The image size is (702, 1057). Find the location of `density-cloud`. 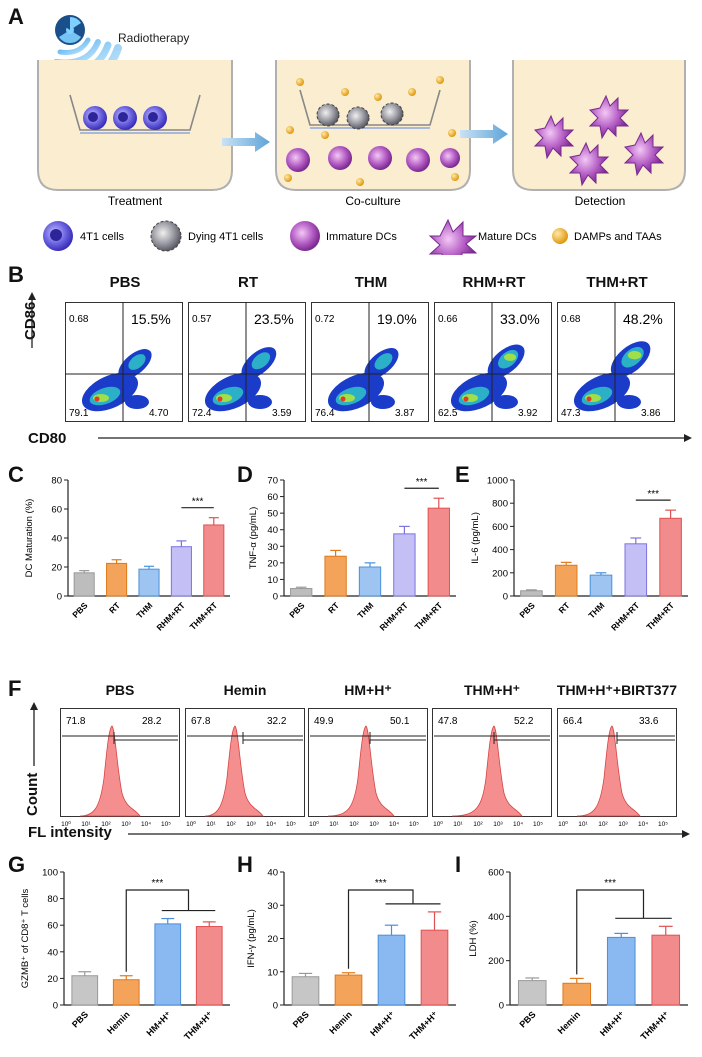

density-cloud is located at coordinates (363, 380).